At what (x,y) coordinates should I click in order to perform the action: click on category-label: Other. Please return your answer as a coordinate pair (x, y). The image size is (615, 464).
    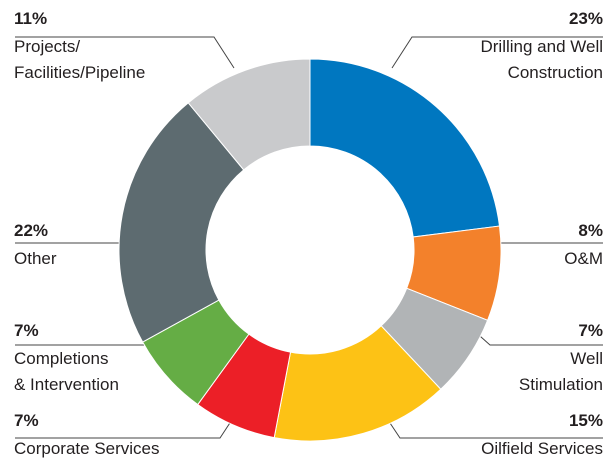
    Looking at the image, I should click on (35, 258).